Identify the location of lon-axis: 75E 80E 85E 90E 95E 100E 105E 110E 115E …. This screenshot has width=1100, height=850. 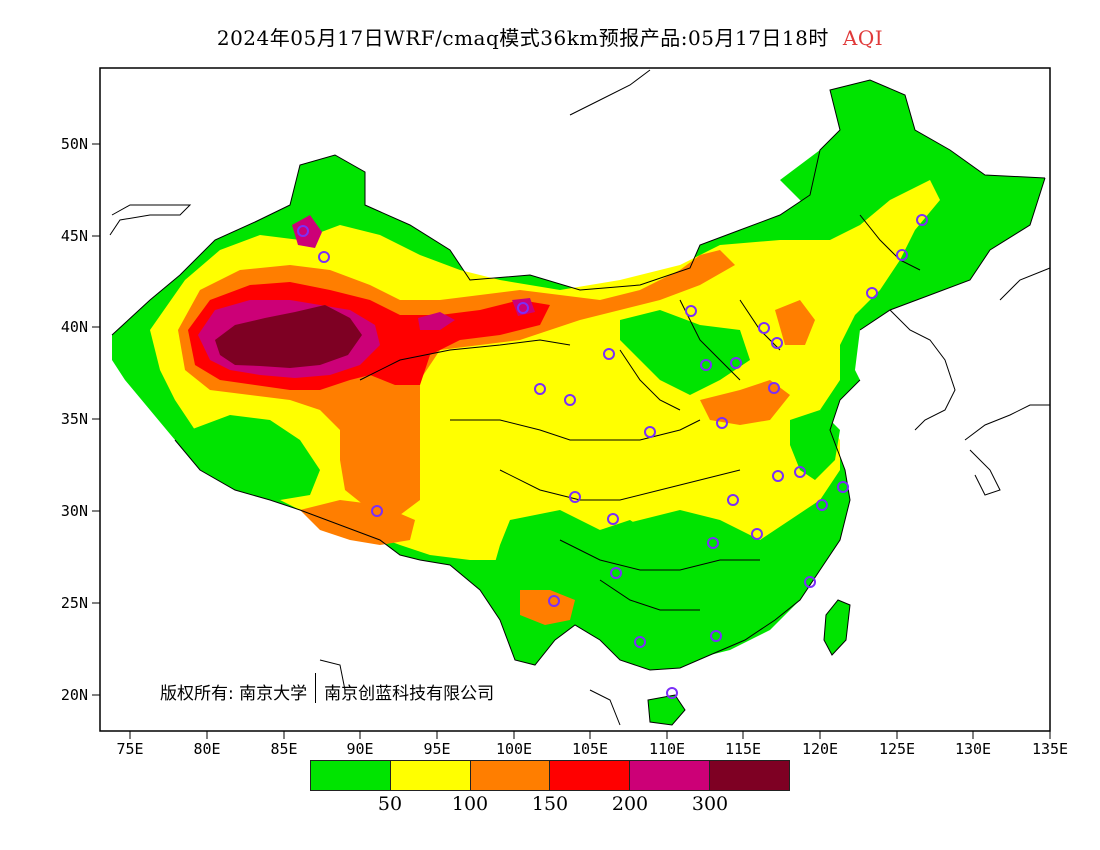
(592, 744).